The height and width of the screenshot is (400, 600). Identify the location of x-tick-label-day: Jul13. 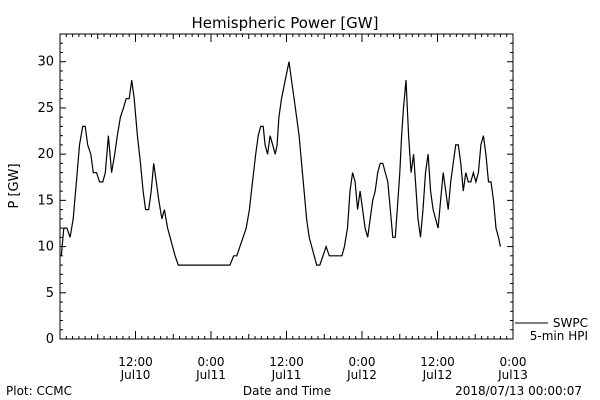
(512, 375).